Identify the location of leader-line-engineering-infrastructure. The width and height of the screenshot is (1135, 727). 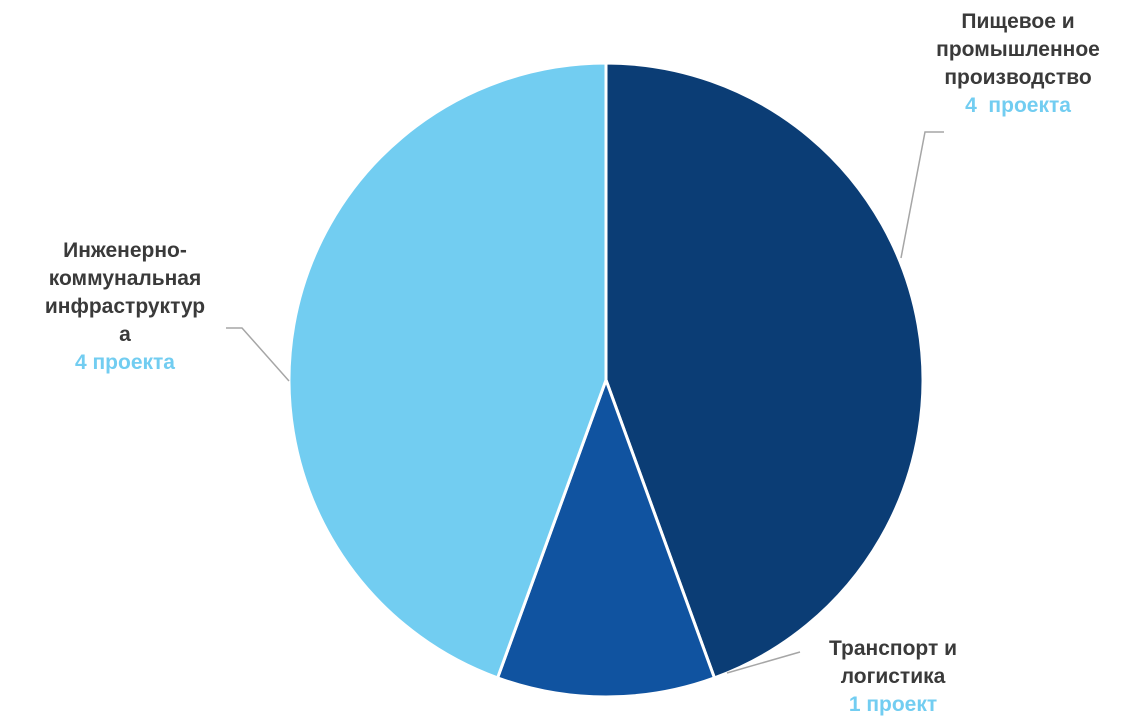
(258, 354).